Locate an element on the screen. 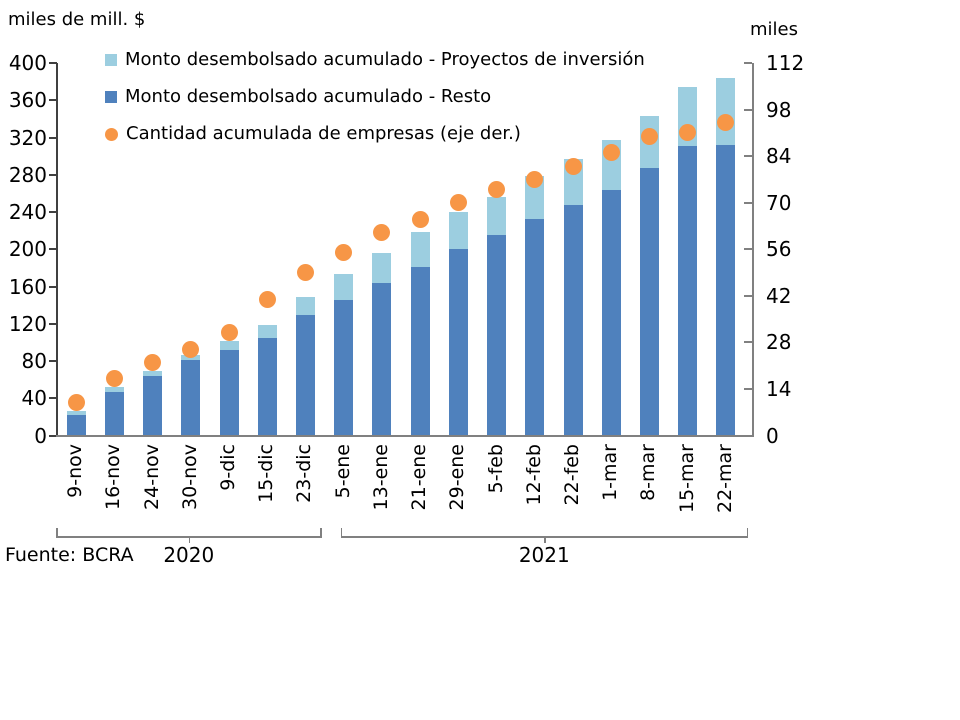 The image size is (960, 720). x-axis-label: 29-ene is located at coordinates (457, 477).